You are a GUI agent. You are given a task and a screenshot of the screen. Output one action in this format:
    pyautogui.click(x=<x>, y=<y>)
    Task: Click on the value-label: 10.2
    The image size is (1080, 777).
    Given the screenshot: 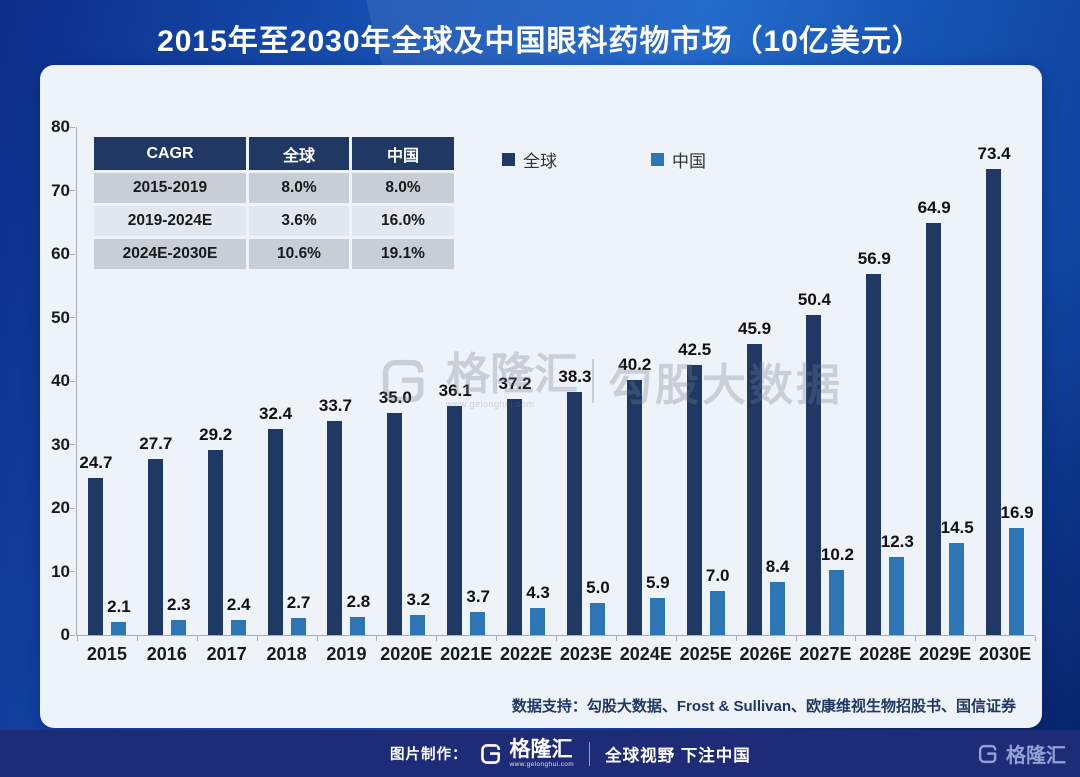 What is the action you would take?
    pyautogui.click(x=837, y=555)
    